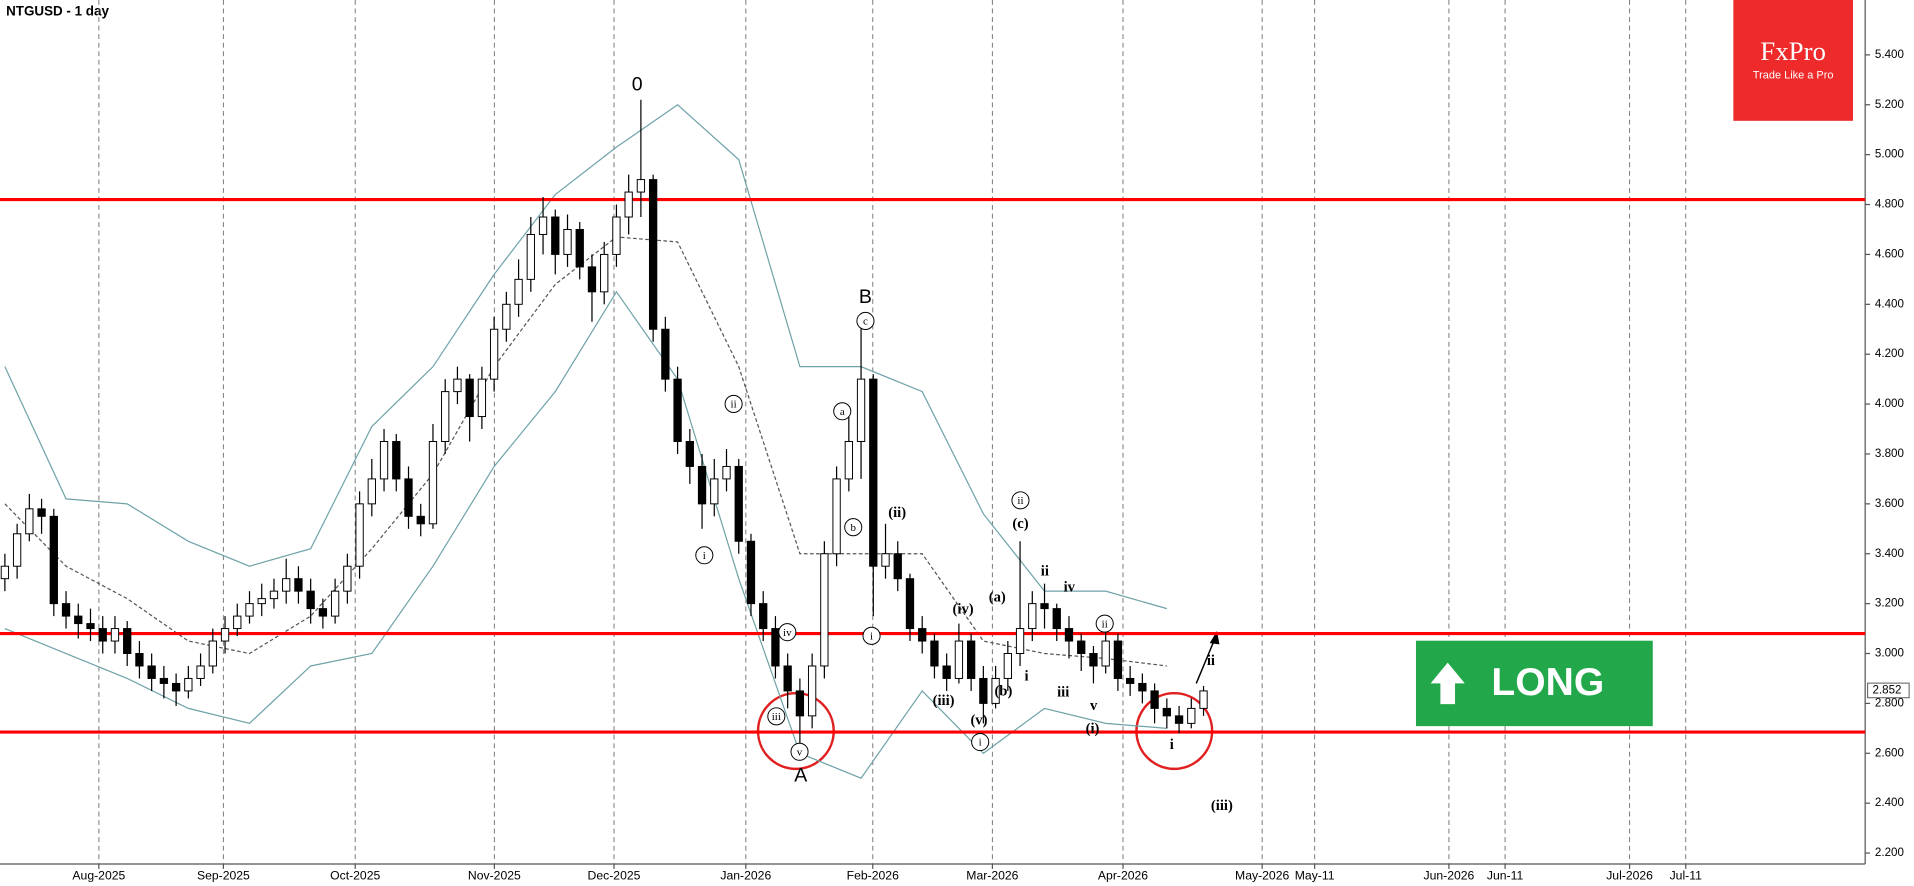 Image resolution: width=1914 pixels, height=886 pixels. I want to click on wave-label: iv, so click(1070, 588).